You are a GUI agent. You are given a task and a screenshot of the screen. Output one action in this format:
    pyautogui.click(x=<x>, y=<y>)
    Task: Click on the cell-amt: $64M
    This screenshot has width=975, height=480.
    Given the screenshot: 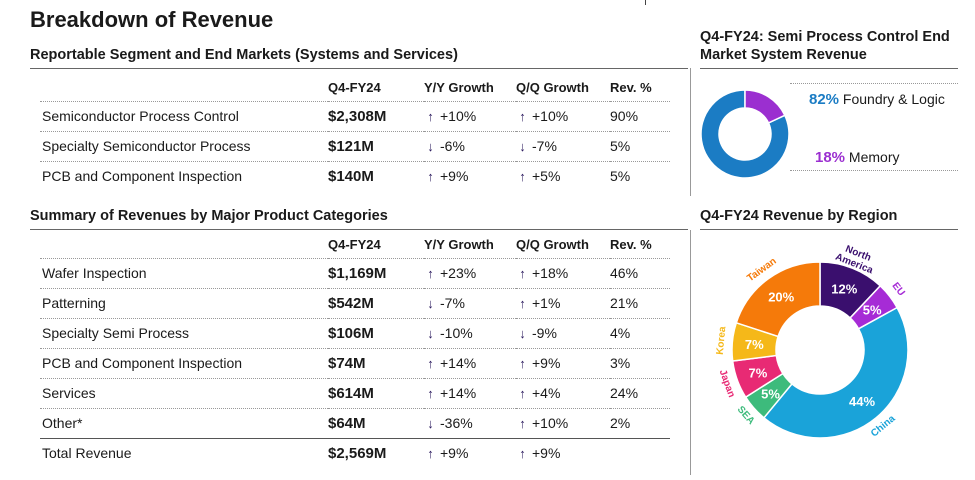 What is the action you would take?
    pyautogui.click(x=376, y=422)
    